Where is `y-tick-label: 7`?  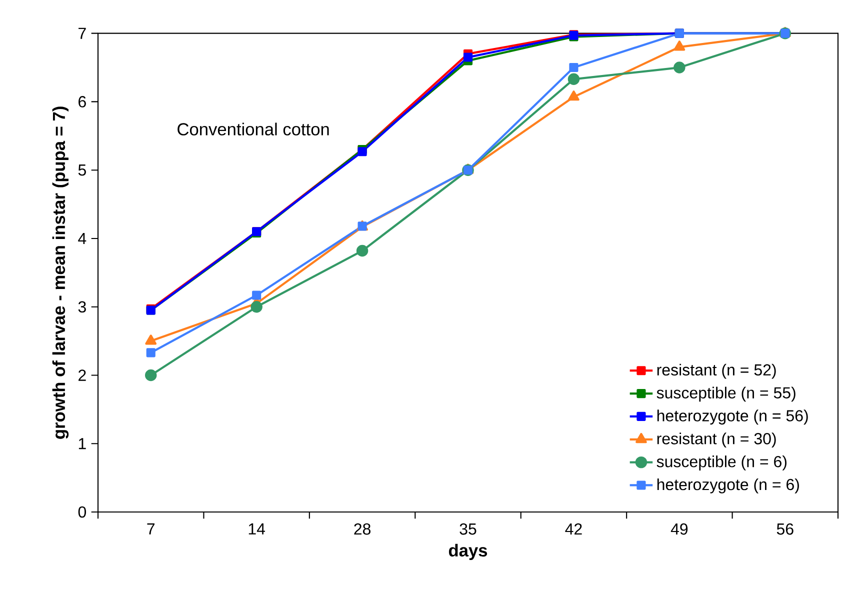
y-tick-label: 7 is located at coordinates (82, 33).